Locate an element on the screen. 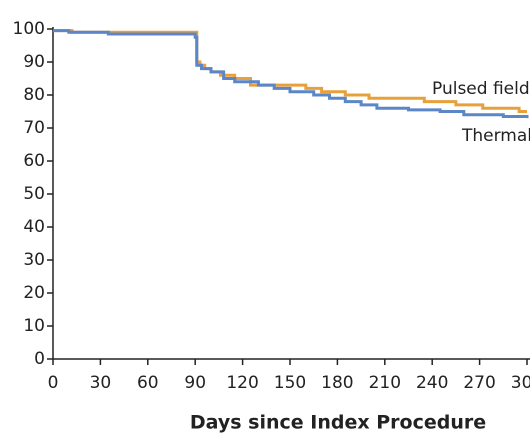  x-tick-label: 30 is located at coordinates (101, 383).